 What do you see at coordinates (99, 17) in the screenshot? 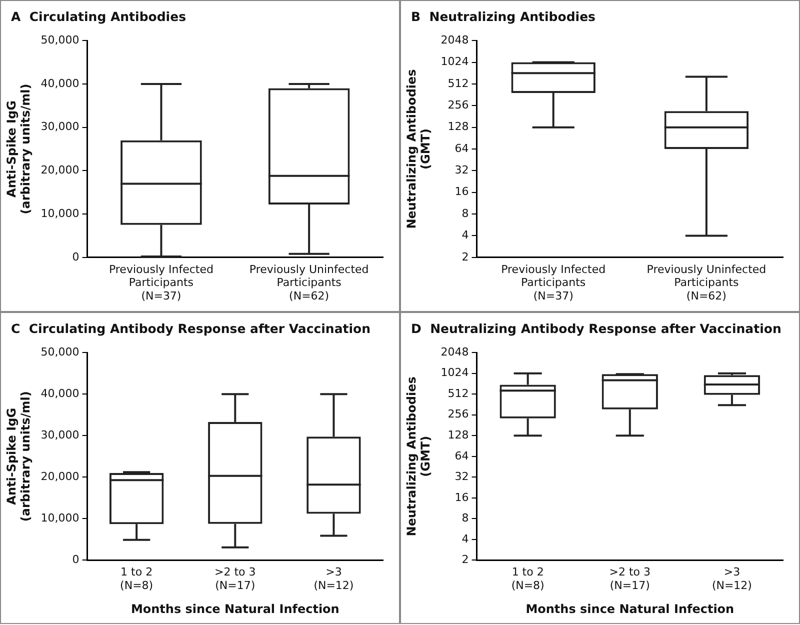
I see `chart-title: A Circulating Antibodies` at bounding box center [99, 17].